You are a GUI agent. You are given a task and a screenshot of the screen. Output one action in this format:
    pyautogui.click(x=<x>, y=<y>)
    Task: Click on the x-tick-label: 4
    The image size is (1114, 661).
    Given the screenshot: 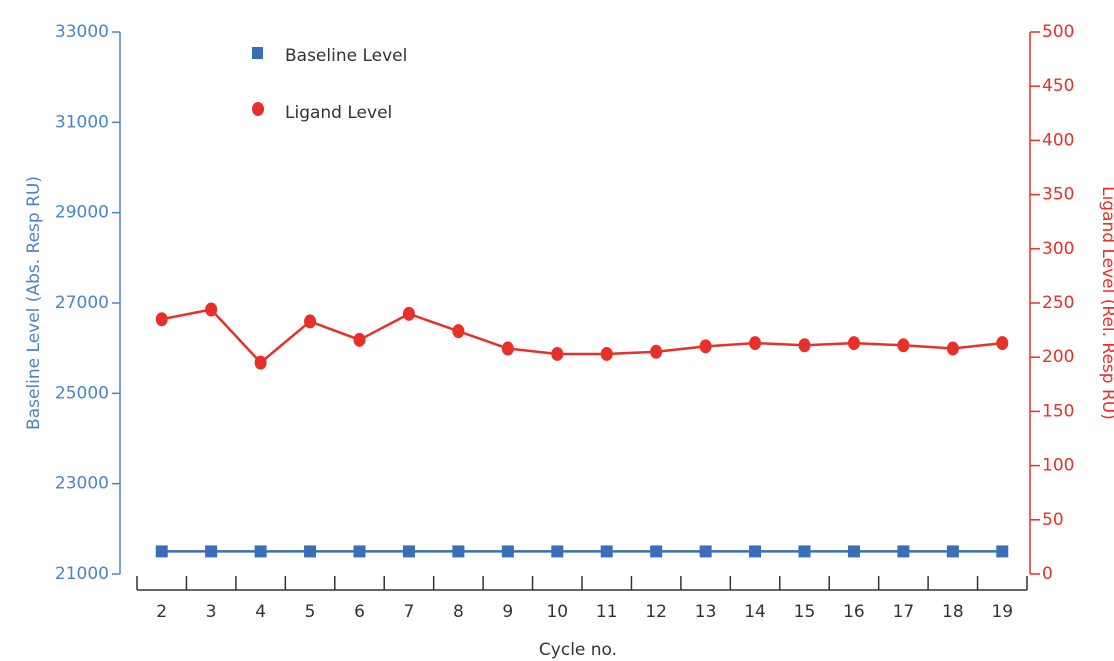 What is the action you would take?
    pyautogui.click(x=260, y=612)
    